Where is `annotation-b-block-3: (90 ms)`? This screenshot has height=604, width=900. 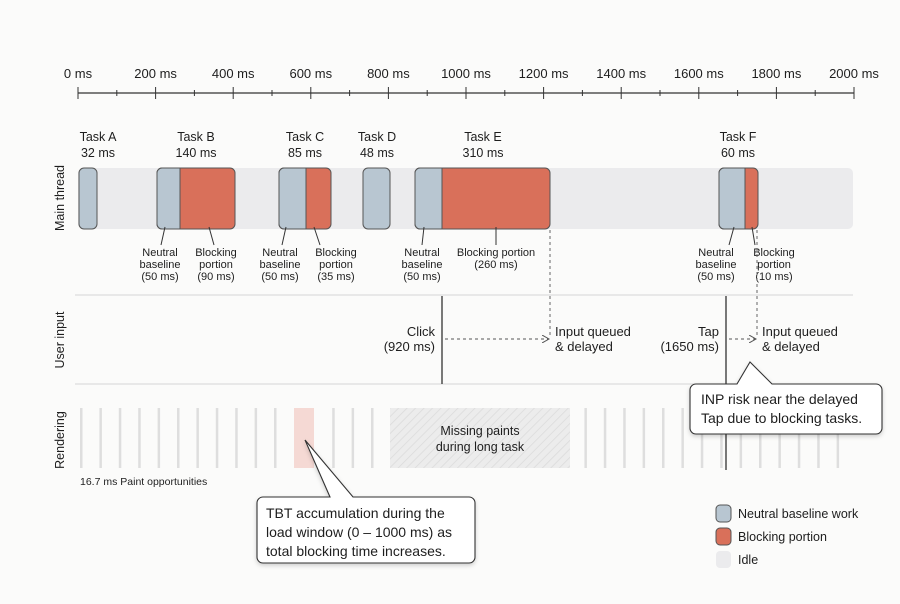 annotation-b-block-3: (90 ms) is located at coordinates (215, 277).